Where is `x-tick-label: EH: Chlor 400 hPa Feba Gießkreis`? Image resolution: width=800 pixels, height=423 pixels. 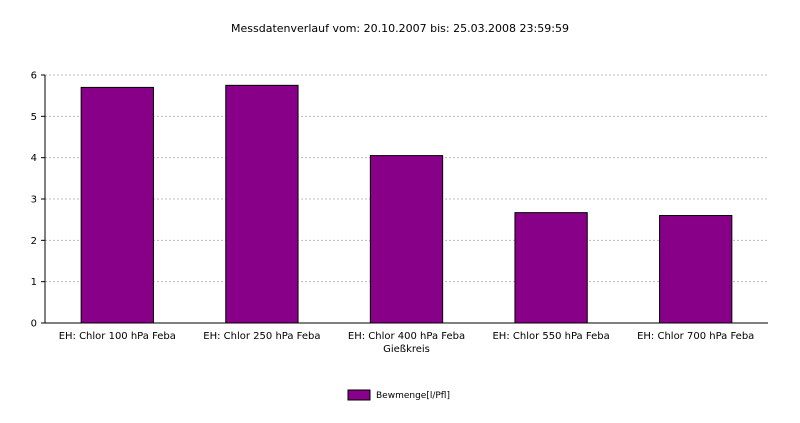 x-tick-label: EH: Chlor 400 hPa Feba Gießkreis is located at coordinates (406, 343).